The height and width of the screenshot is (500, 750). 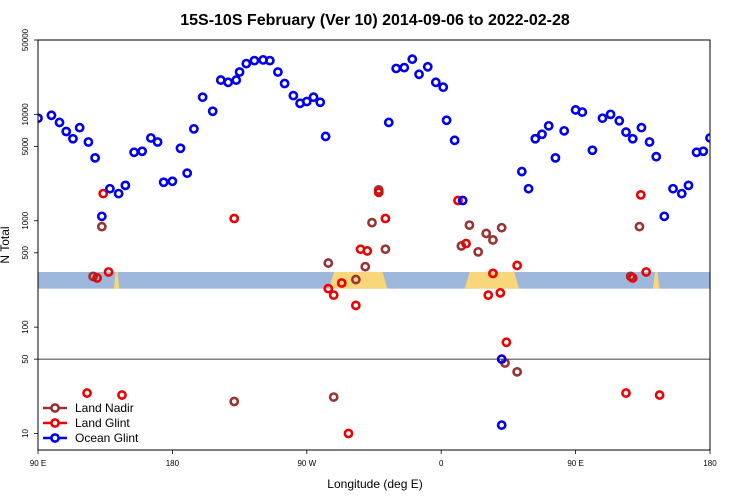 What do you see at coordinates (102, 423) in the screenshot?
I see `land-glint-legend-label: Land Glint` at bounding box center [102, 423].